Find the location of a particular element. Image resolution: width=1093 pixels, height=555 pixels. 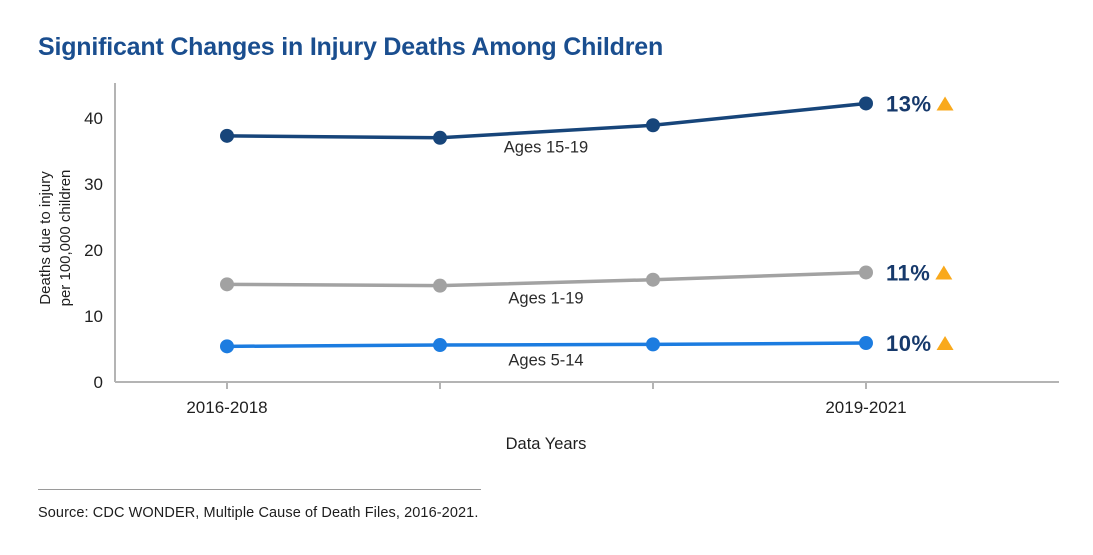

series-label-ages-5-14: Ages 5-14 is located at coordinates (545, 361).